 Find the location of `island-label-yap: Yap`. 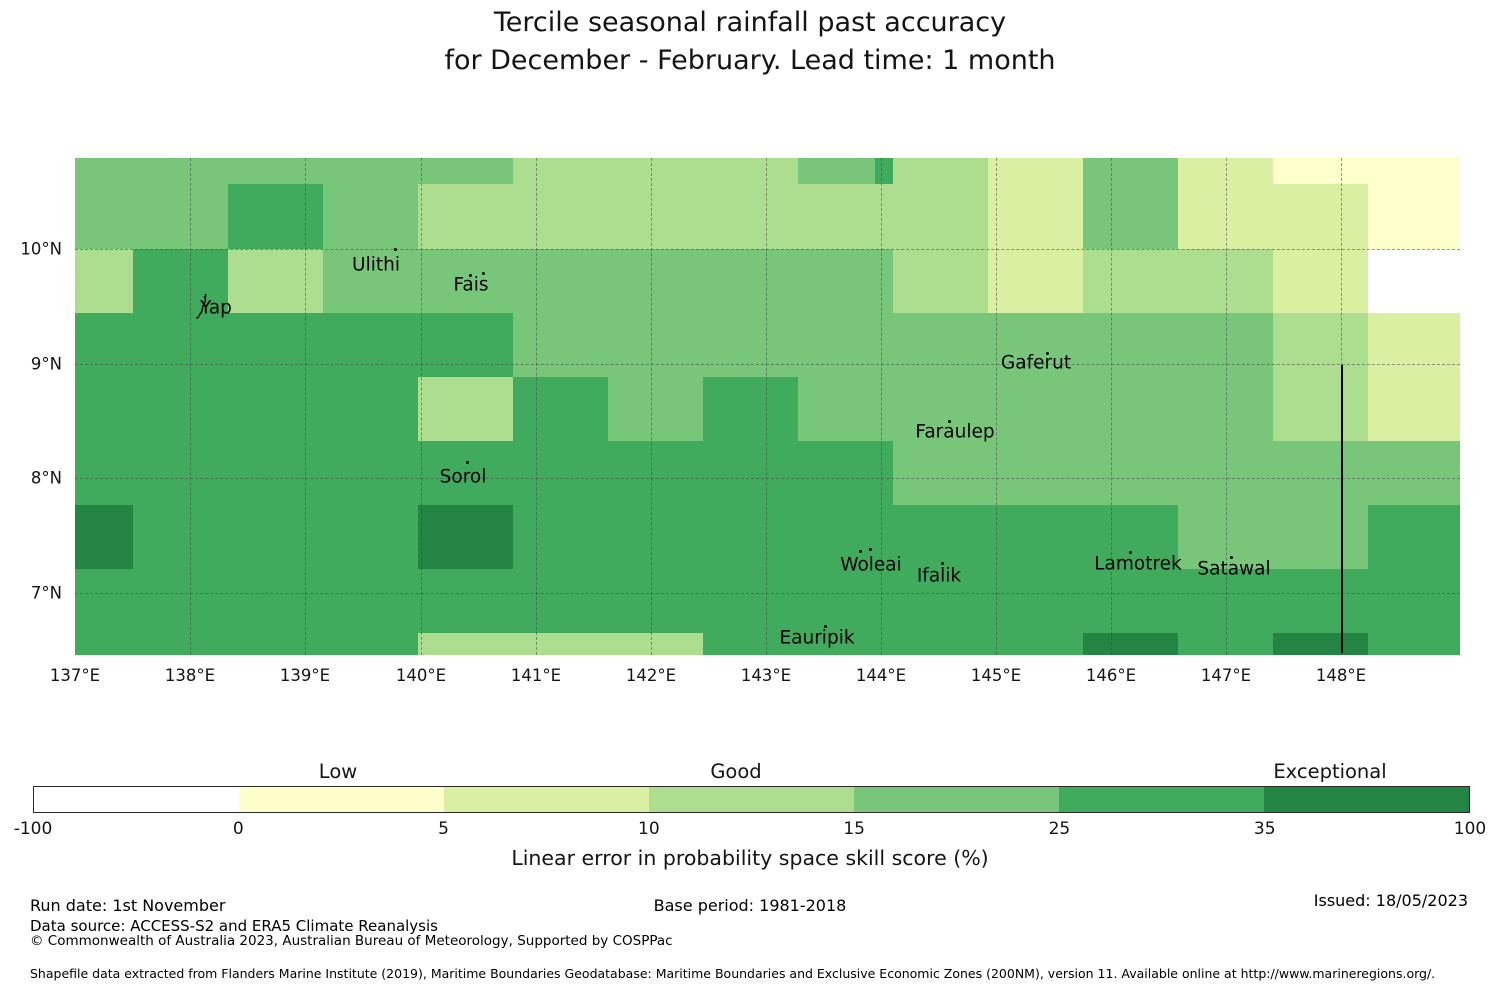

island-label-yap: Yap is located at coordinates (216, 308).